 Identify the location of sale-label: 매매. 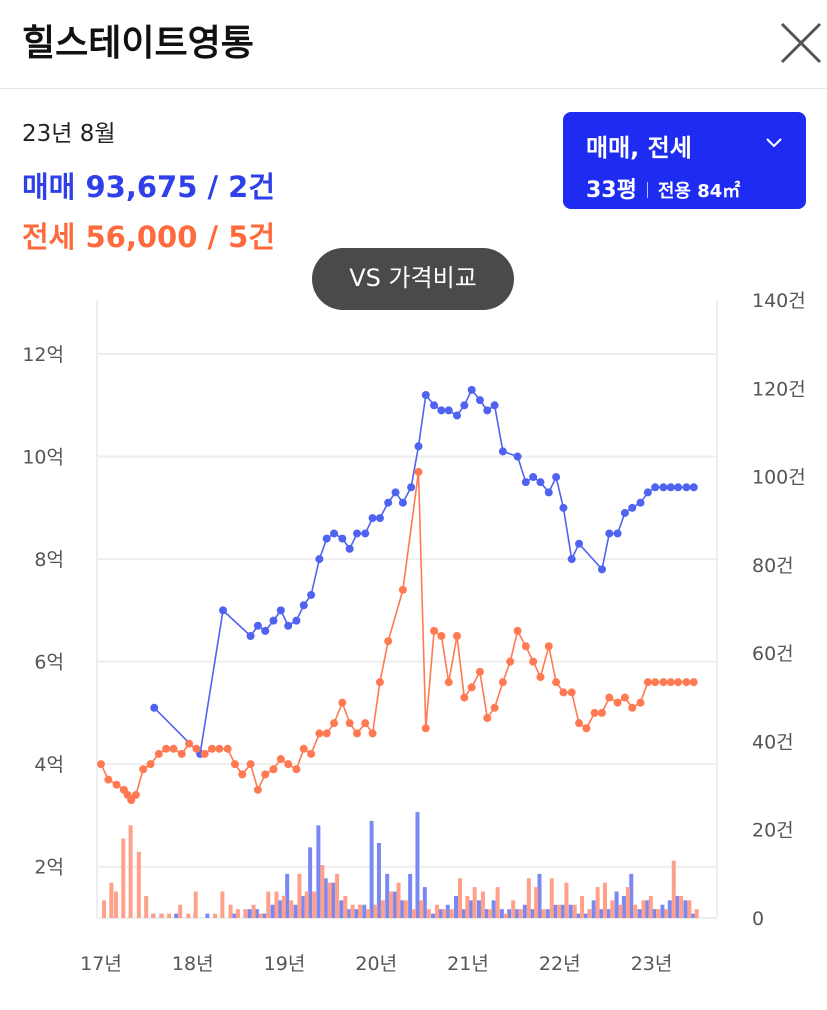
(49, 187).